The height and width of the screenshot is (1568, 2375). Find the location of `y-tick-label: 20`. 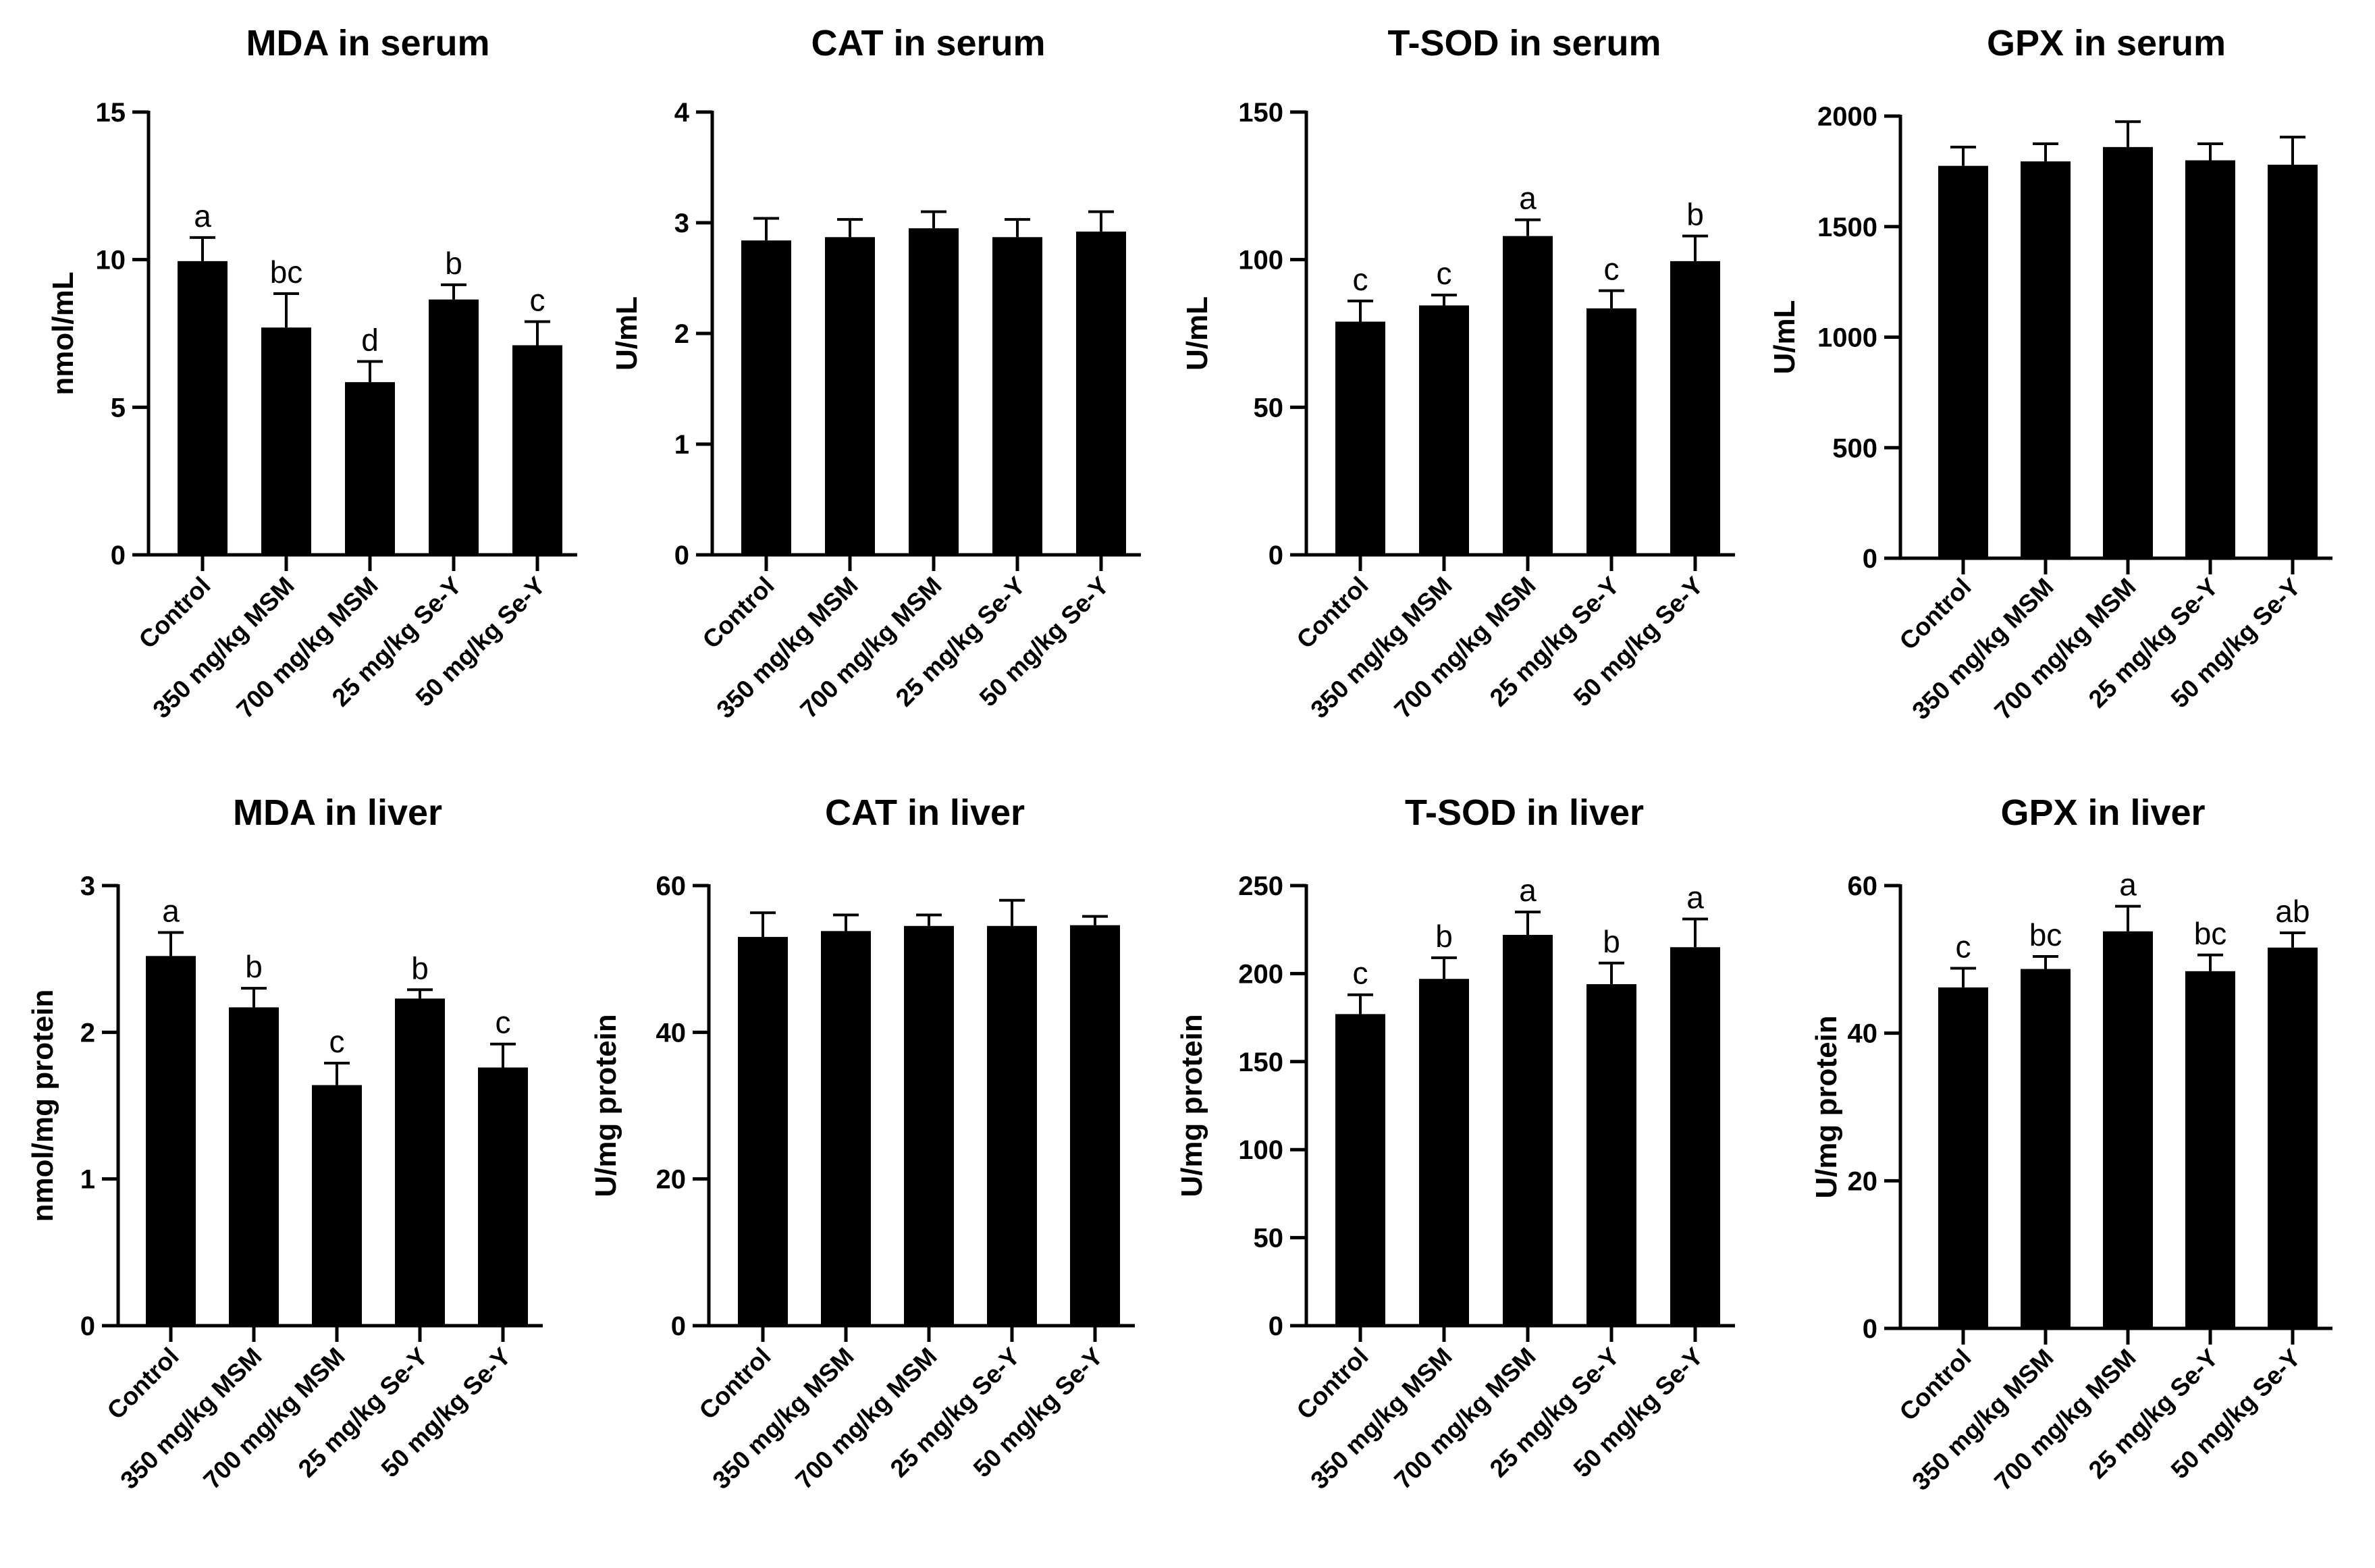

y-tick-label: 20 is located at coordinates (671, 1180).